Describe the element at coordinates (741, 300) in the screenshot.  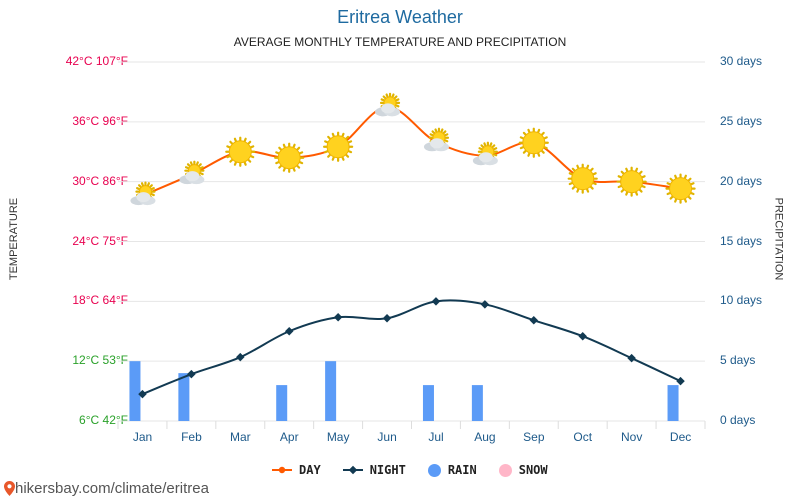
I see `right-axis-tick: 10 days` at that location.